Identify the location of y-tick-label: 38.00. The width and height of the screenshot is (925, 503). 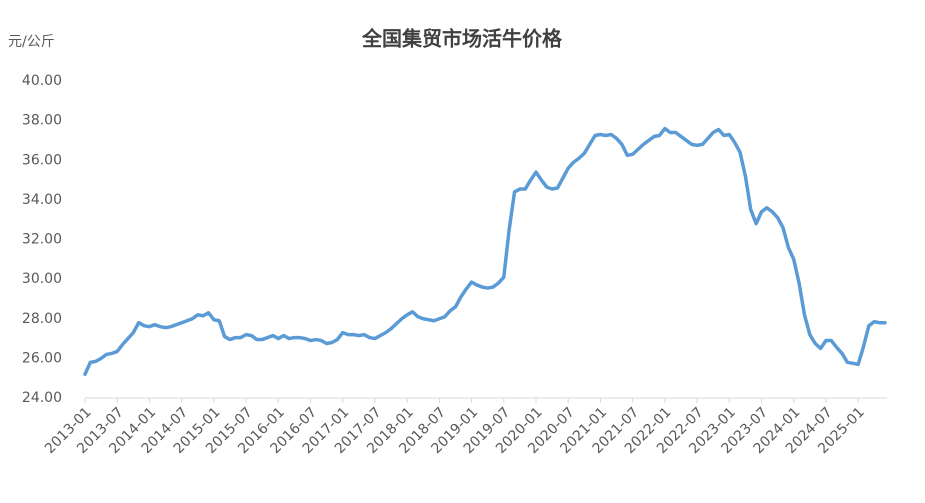
(42, 121).